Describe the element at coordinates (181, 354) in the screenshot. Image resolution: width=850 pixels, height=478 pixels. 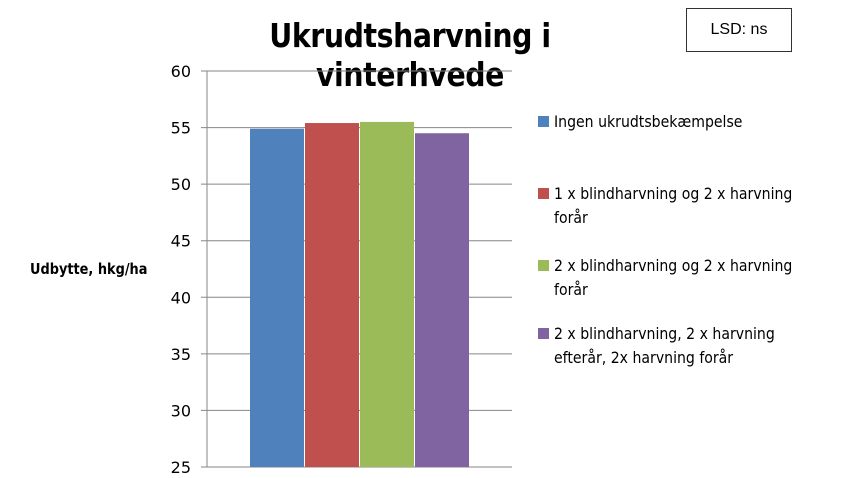
I see `y-tick-label: 35` at that location.